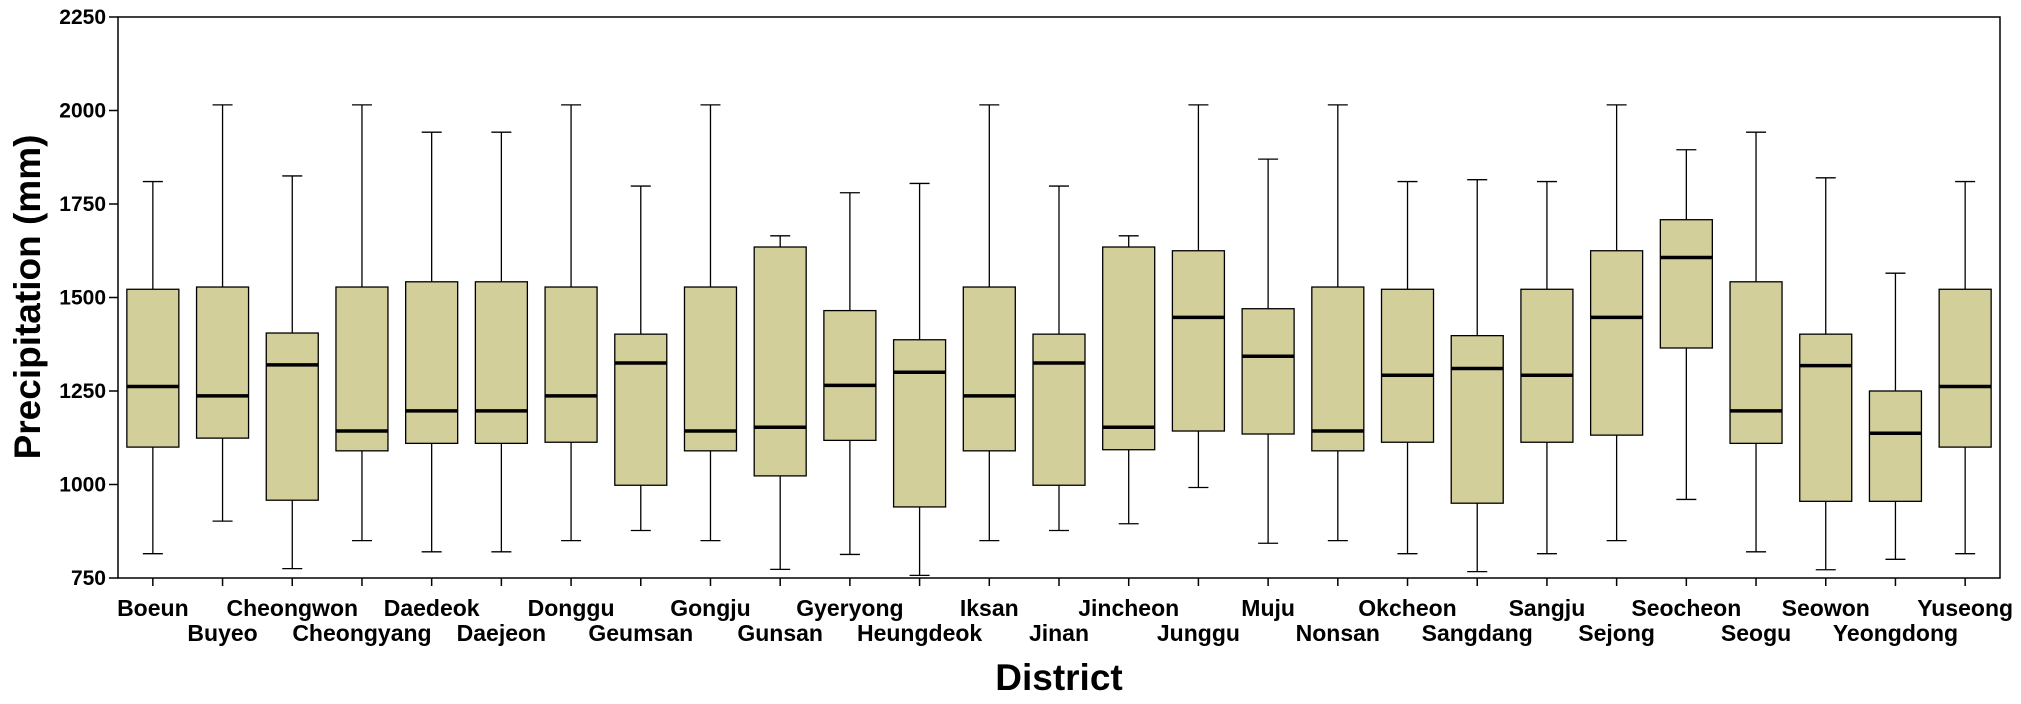 The image size is (2021, 704). I want to click on x-category-label: Gyeryong, so click(849, 608).